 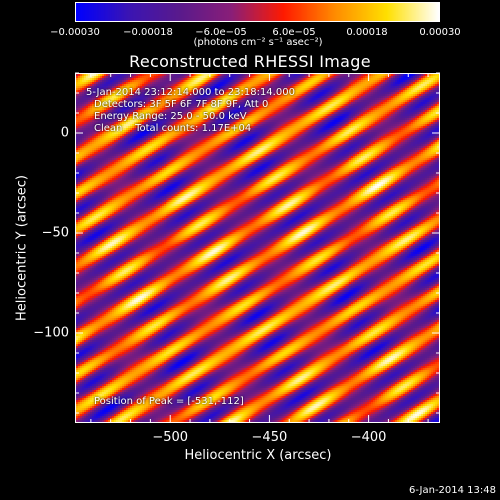 I want to click on colorbar, so click(x=257, y=12).